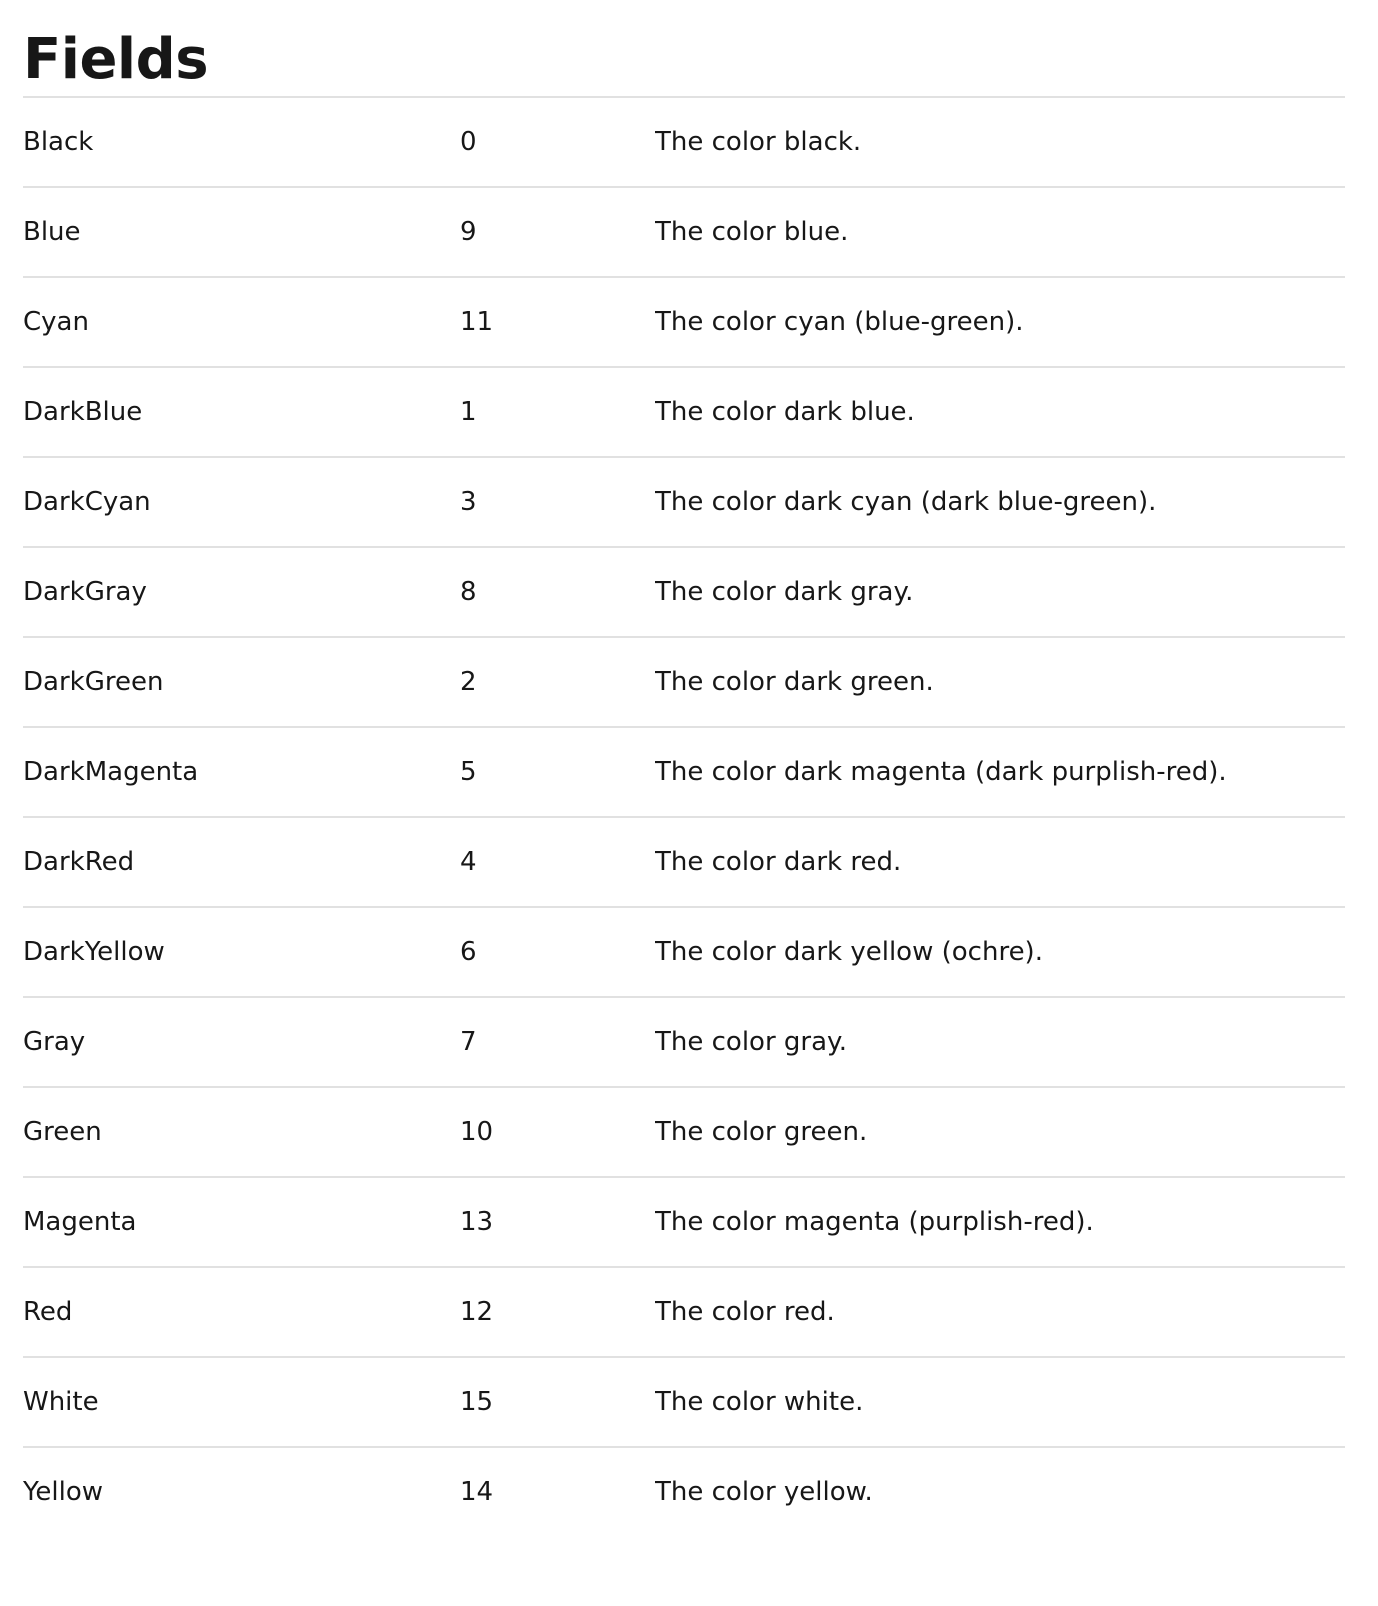 Image resolution: width=1378 pixels, height=1606 pixels. I want to click on table-row: Yellow 14 The color yellow., so click(684, 1491).